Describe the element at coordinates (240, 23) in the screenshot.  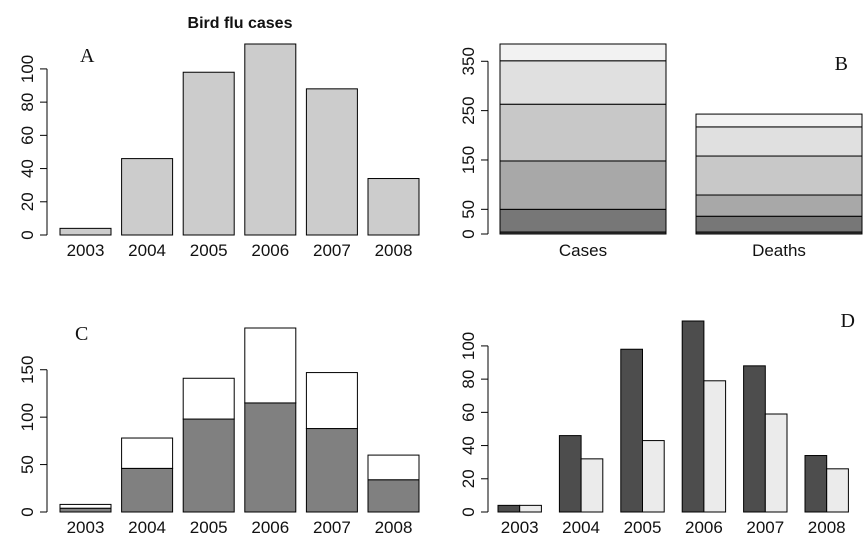
I see `chart-title: Bird flu cases` at that location.